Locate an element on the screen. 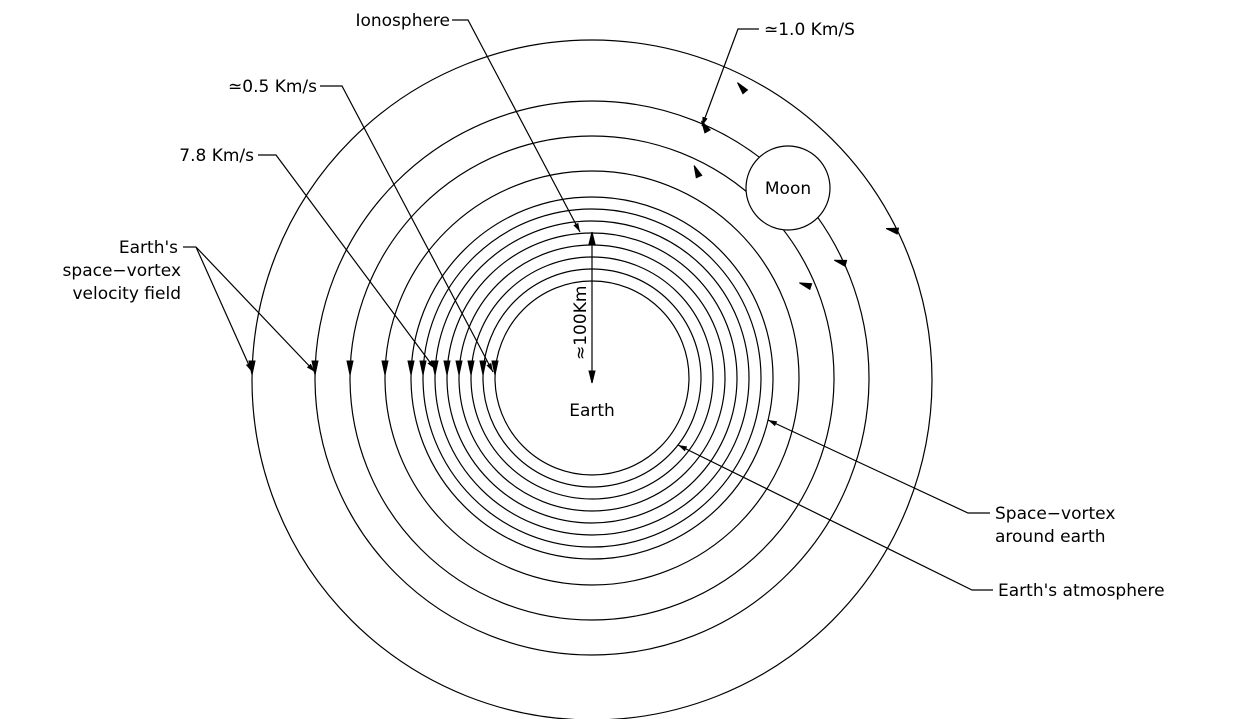  atmosphere-label: Earth's atmosphere is located at coordinates (1081, 591).